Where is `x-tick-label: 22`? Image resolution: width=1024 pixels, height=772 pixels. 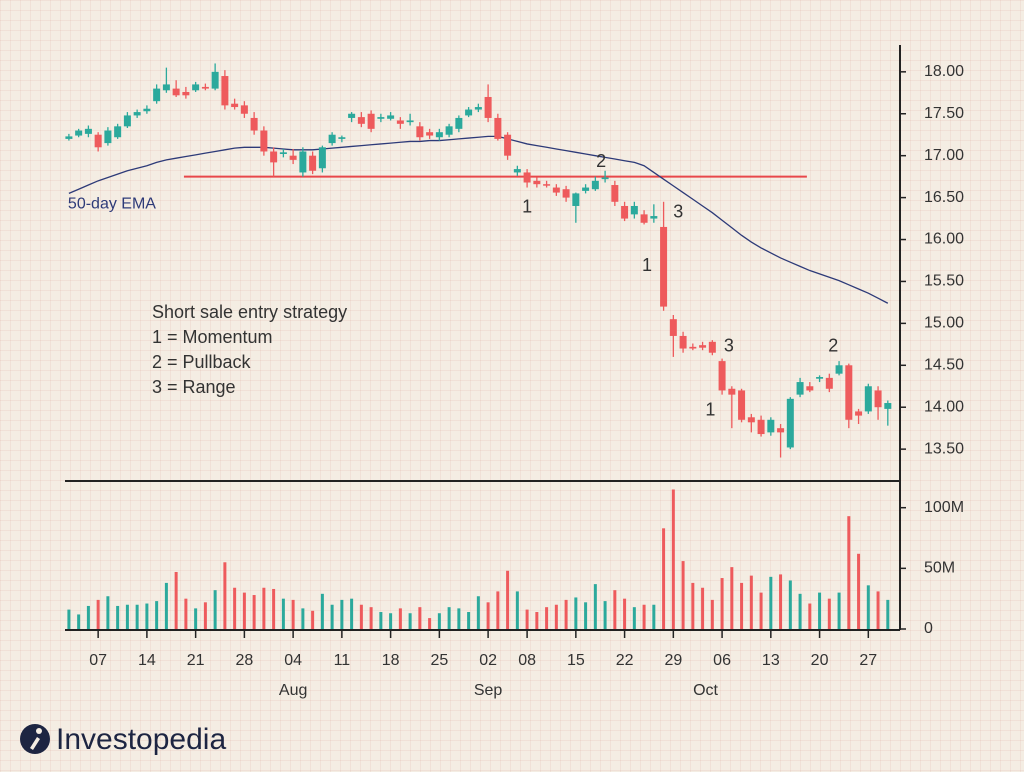 x-tick-label: 22 is located at coordinates (625, 660).